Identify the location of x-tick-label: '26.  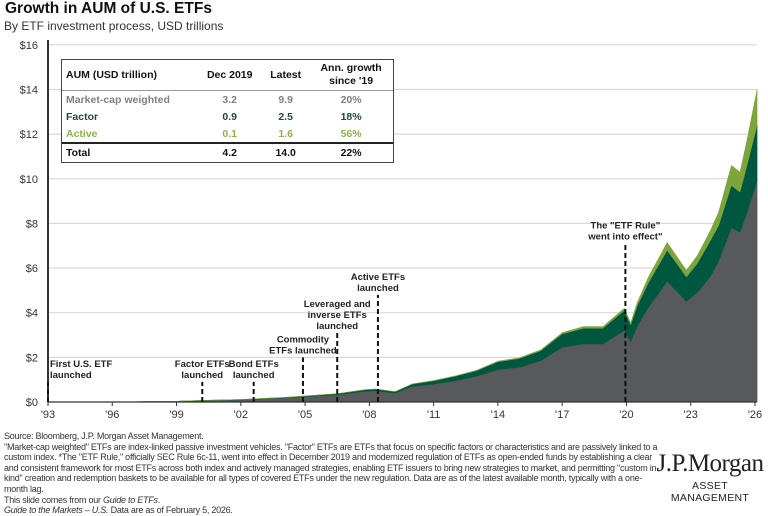
(755, 415).